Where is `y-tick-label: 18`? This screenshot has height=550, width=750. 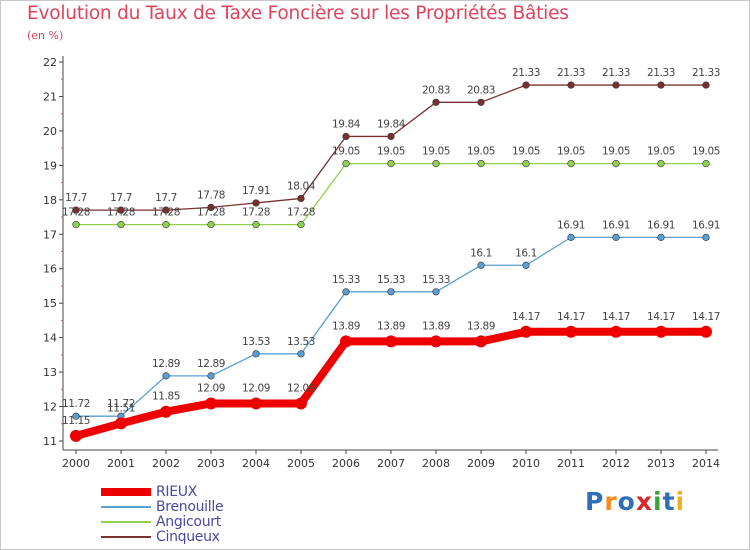 y-tick-label: 18 is located at coordinates (50, 200).